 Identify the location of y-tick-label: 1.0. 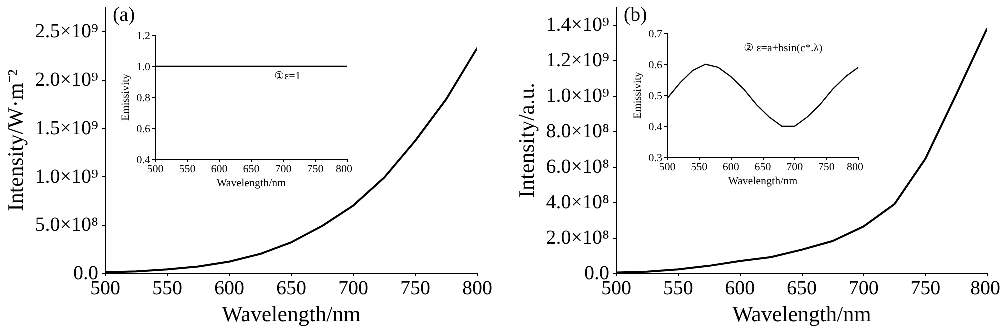
(143, 68).